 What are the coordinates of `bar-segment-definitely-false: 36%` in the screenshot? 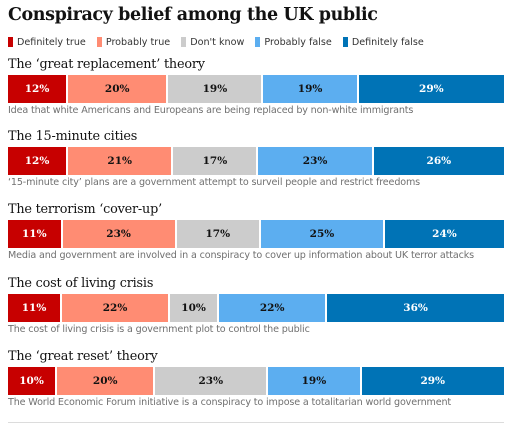 It's located at (415, 308).